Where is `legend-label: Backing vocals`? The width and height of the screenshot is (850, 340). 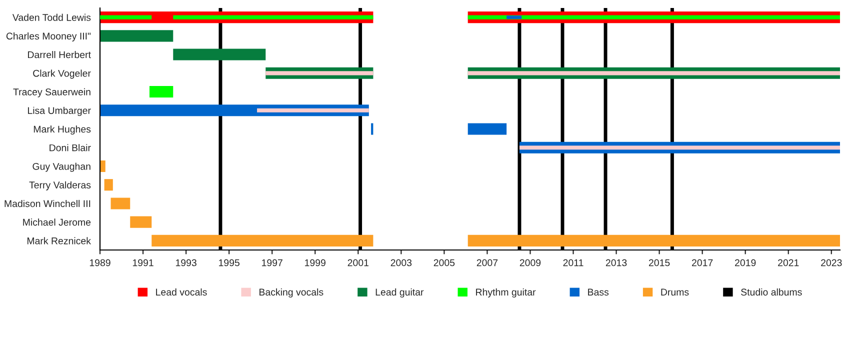 legend-label: Backing vocals is located at coordinates (292, 293).